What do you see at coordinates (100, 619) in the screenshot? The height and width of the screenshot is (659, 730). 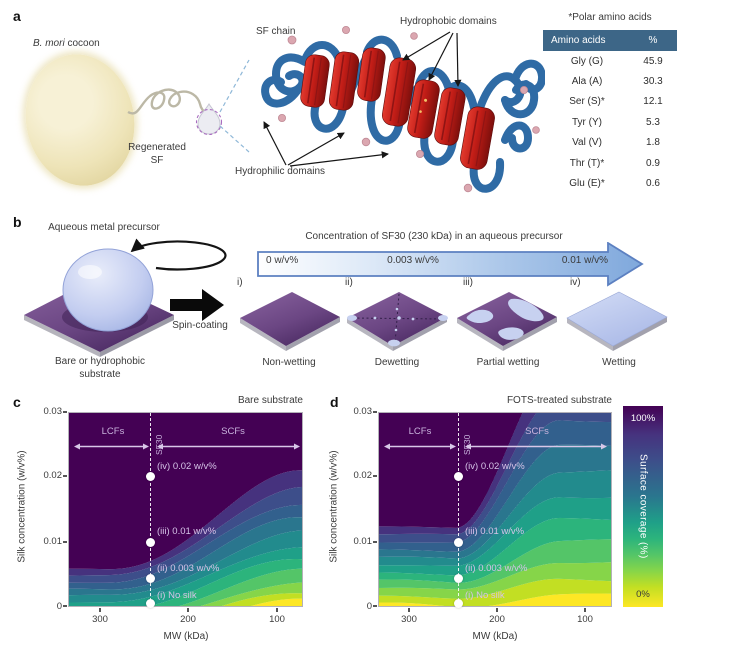 I see `c-xtick-300: 300` at bounding box center [100, 619].